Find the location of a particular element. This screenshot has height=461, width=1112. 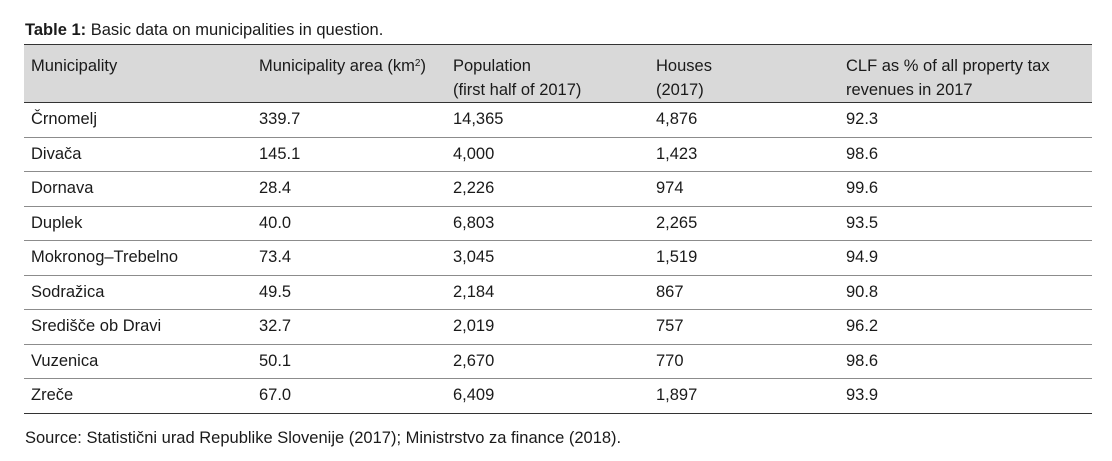

header-line2: (2017) is located at coordinates (680, 90).